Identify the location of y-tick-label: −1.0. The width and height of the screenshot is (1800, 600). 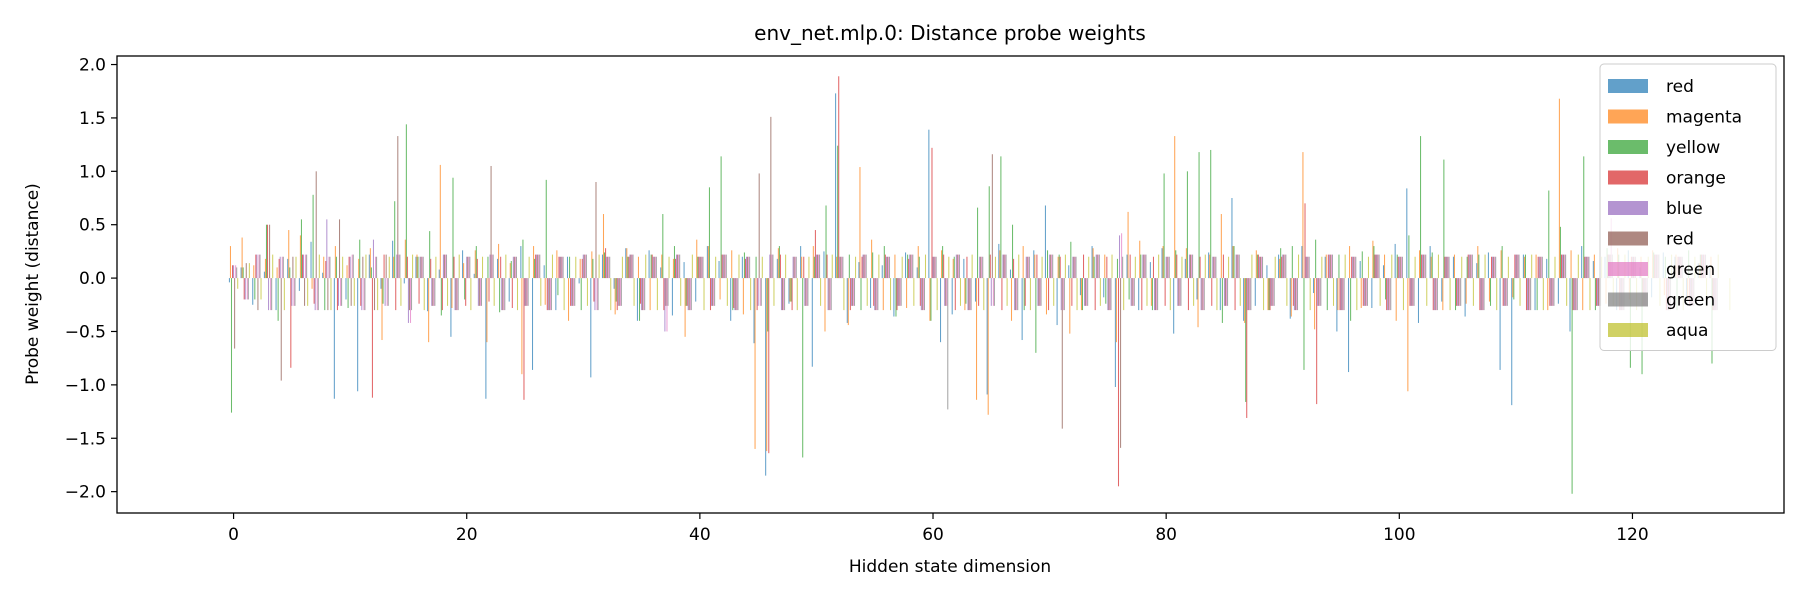
(85, 386).